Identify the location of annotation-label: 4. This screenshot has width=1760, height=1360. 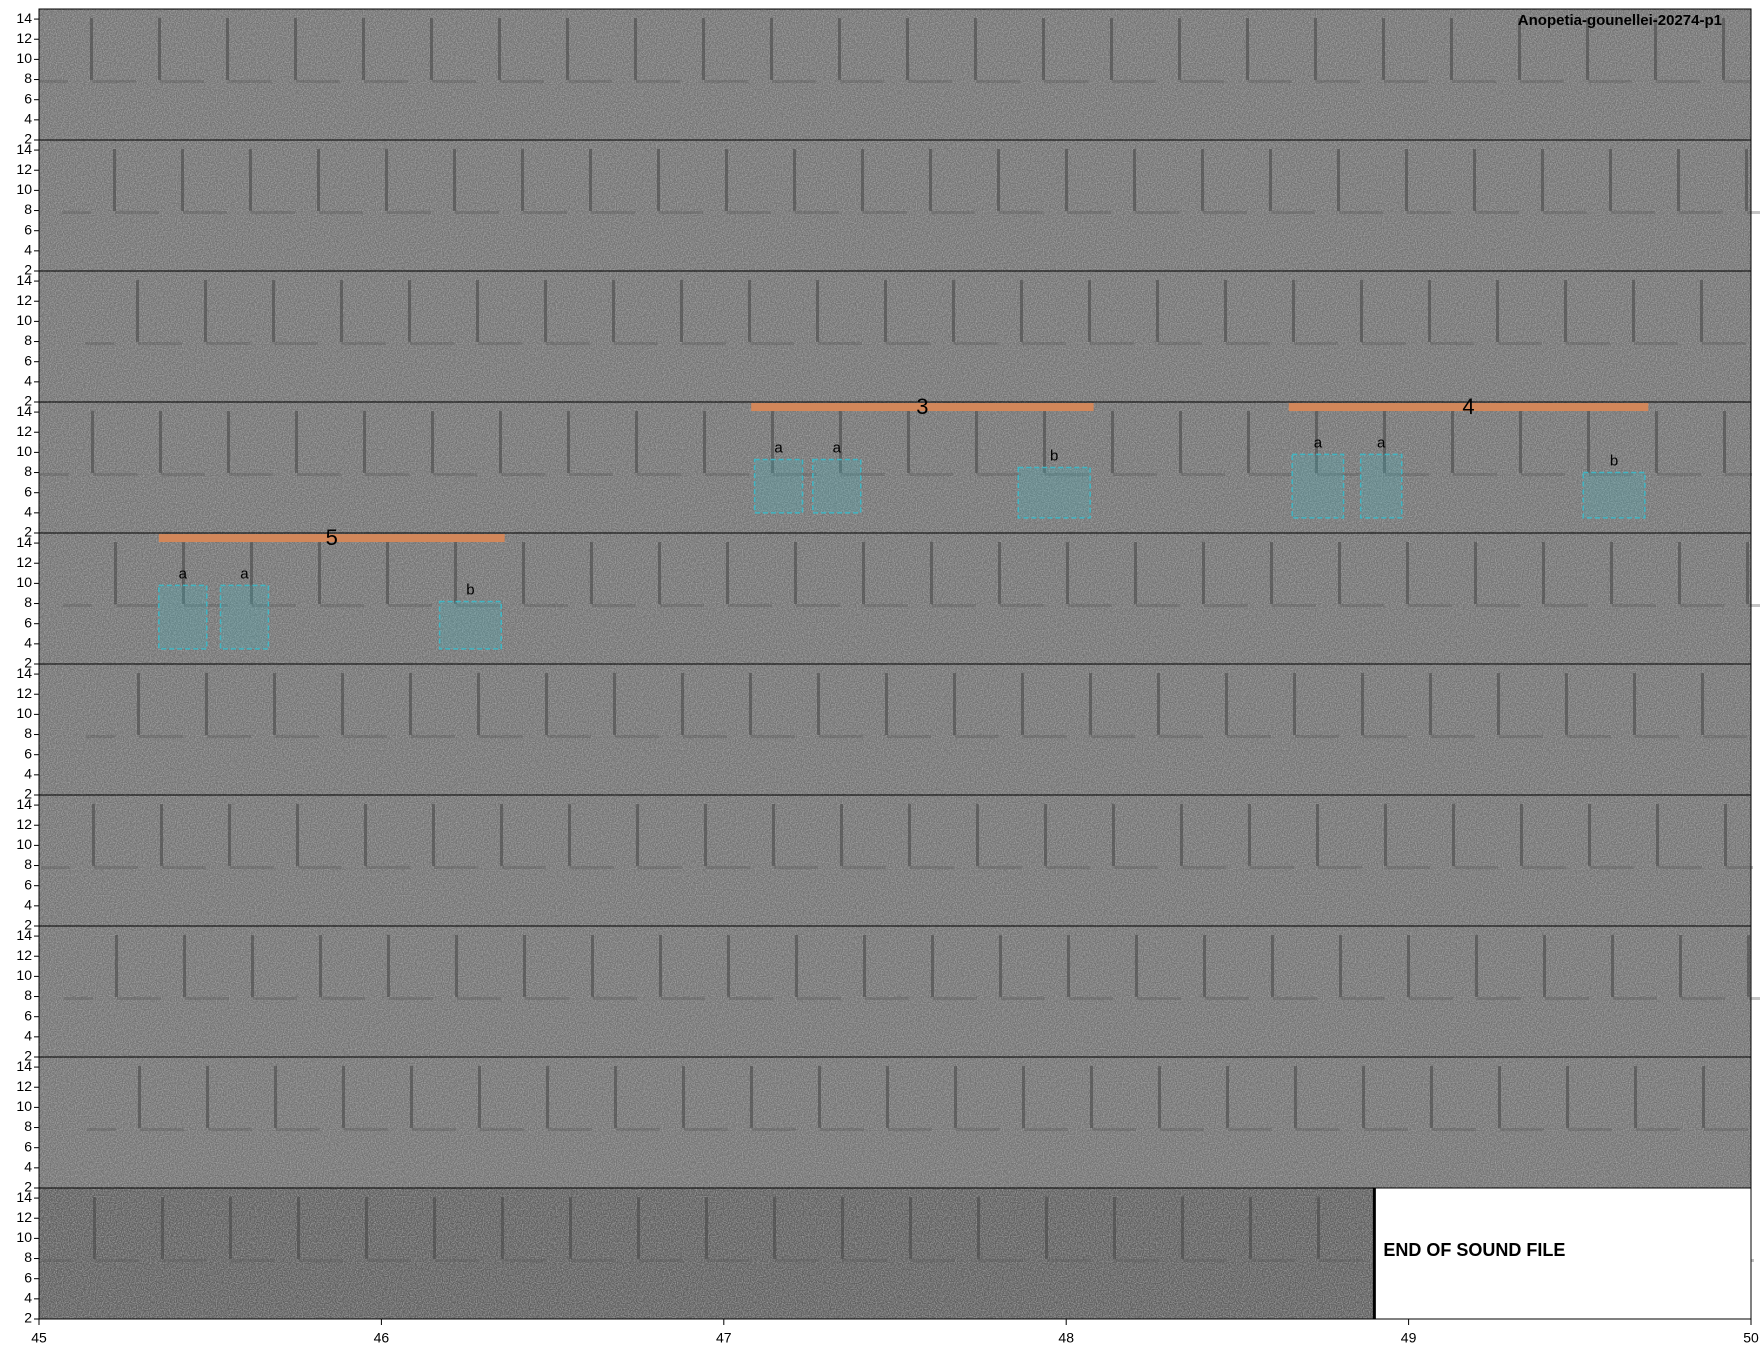
(1468, 406).